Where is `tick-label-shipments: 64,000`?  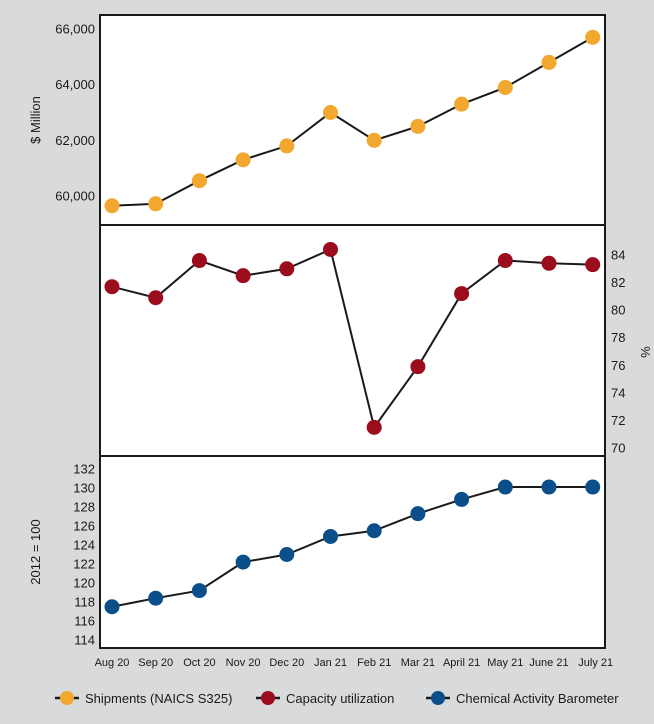
tick-label-shipments: 64,000 is located at coordinates (75, 84).